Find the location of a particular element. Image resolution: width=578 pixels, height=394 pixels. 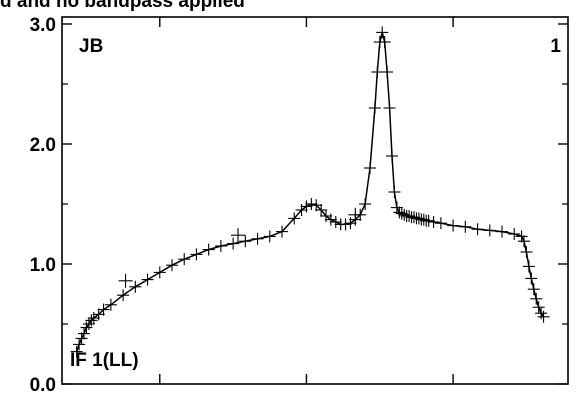

outliers-group is located at coordinates (240, 247).